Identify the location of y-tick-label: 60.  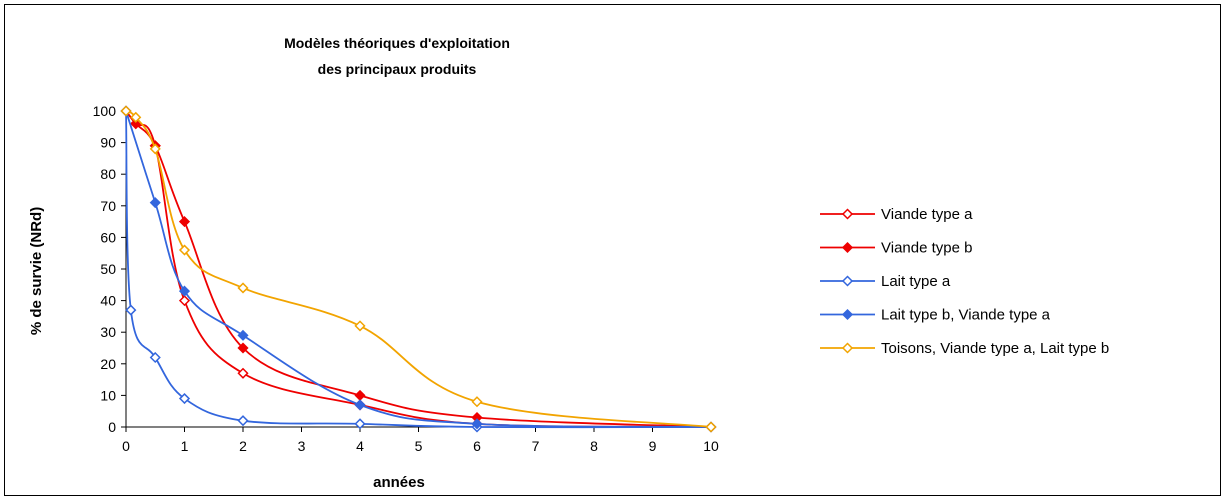
(108, 237).